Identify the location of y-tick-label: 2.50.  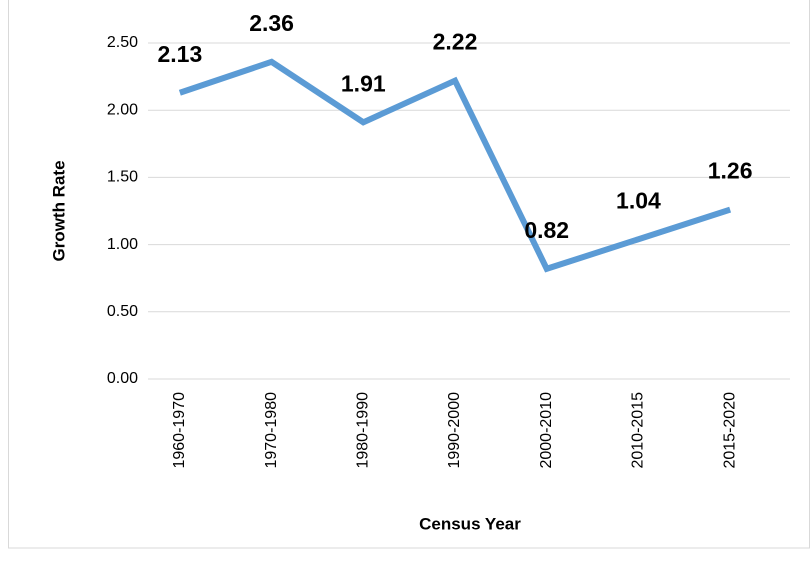
(122, 42).